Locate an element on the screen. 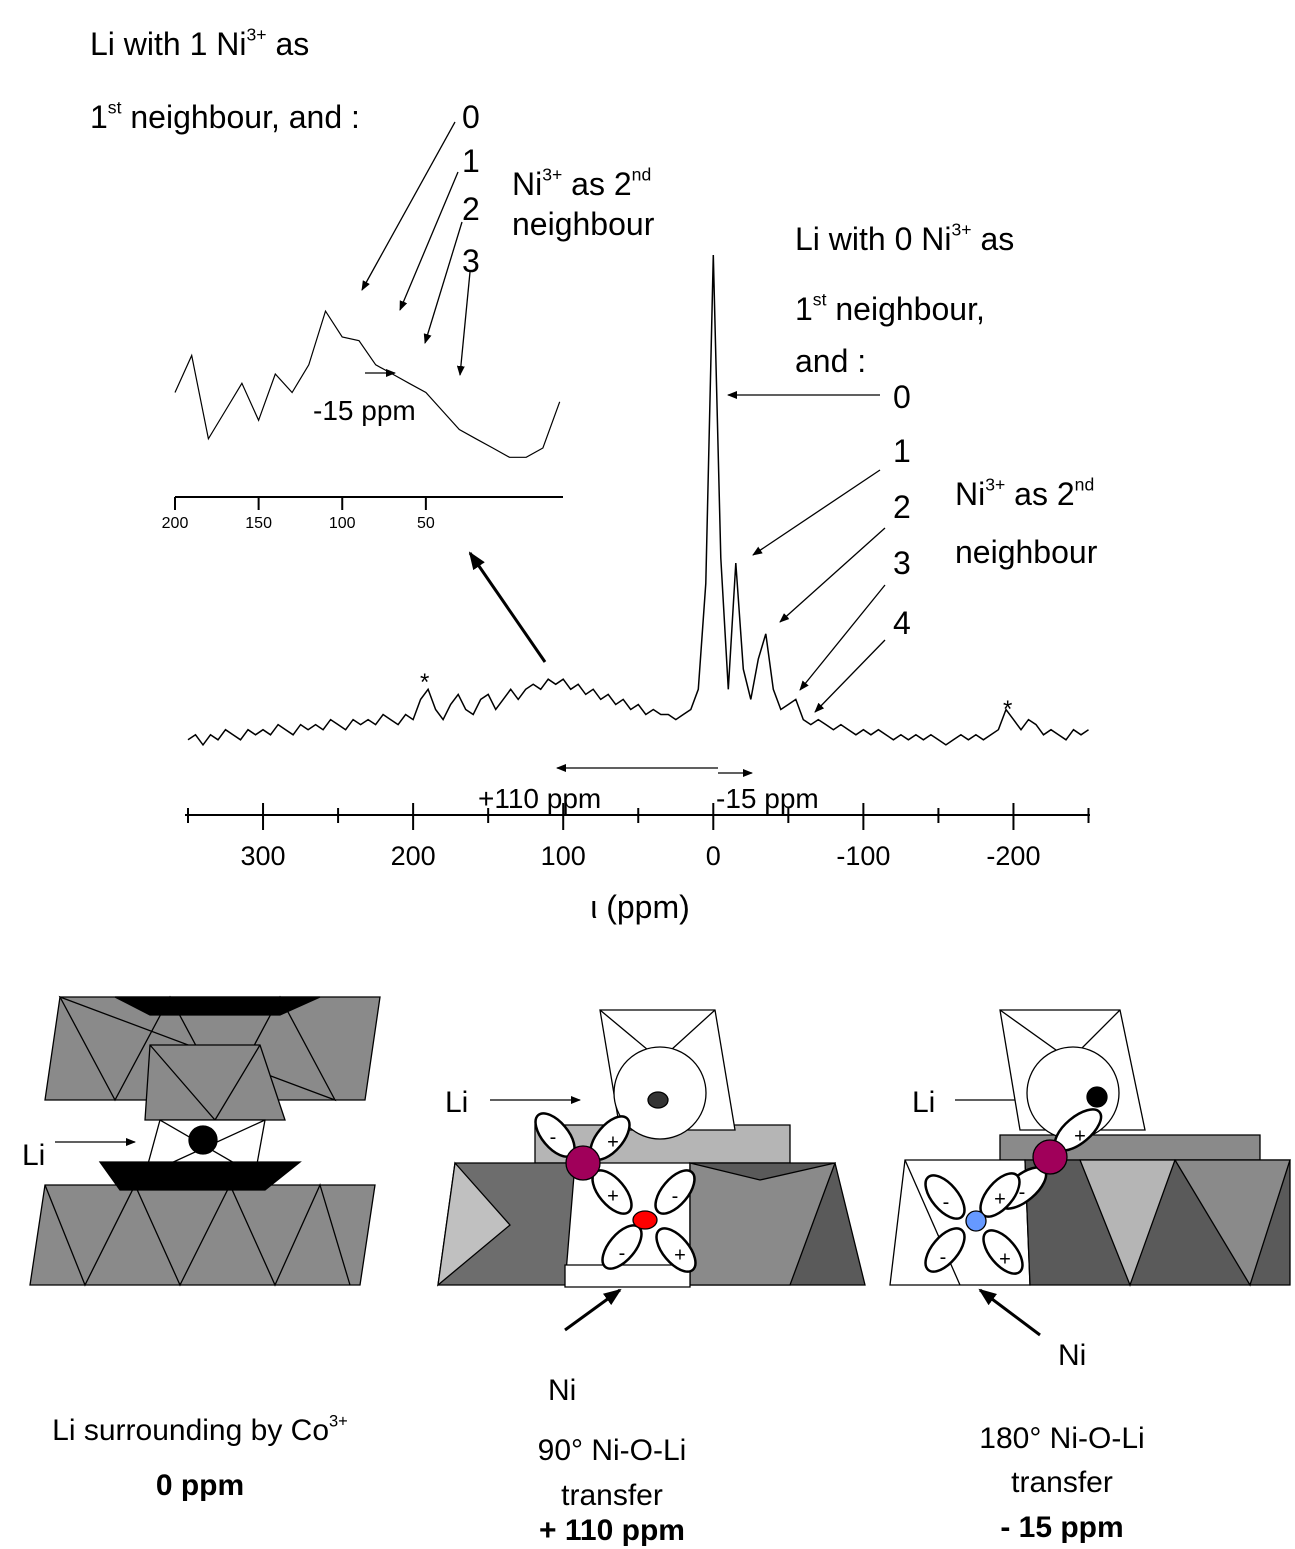 The height and width of the screenshot is (1549, 1295). text-run: neighbour, and : is located at coordinates (240, 117).